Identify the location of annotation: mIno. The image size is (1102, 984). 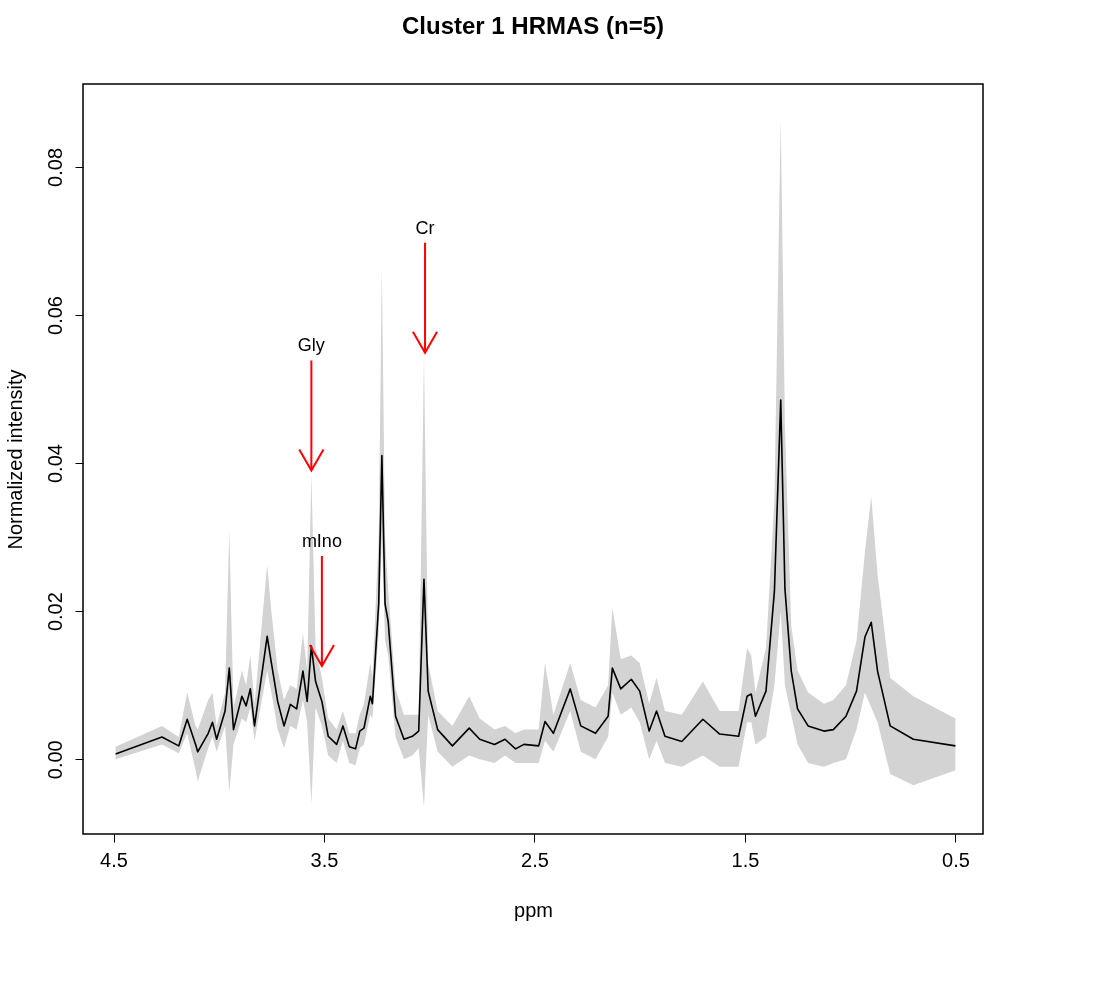
(321, 540).